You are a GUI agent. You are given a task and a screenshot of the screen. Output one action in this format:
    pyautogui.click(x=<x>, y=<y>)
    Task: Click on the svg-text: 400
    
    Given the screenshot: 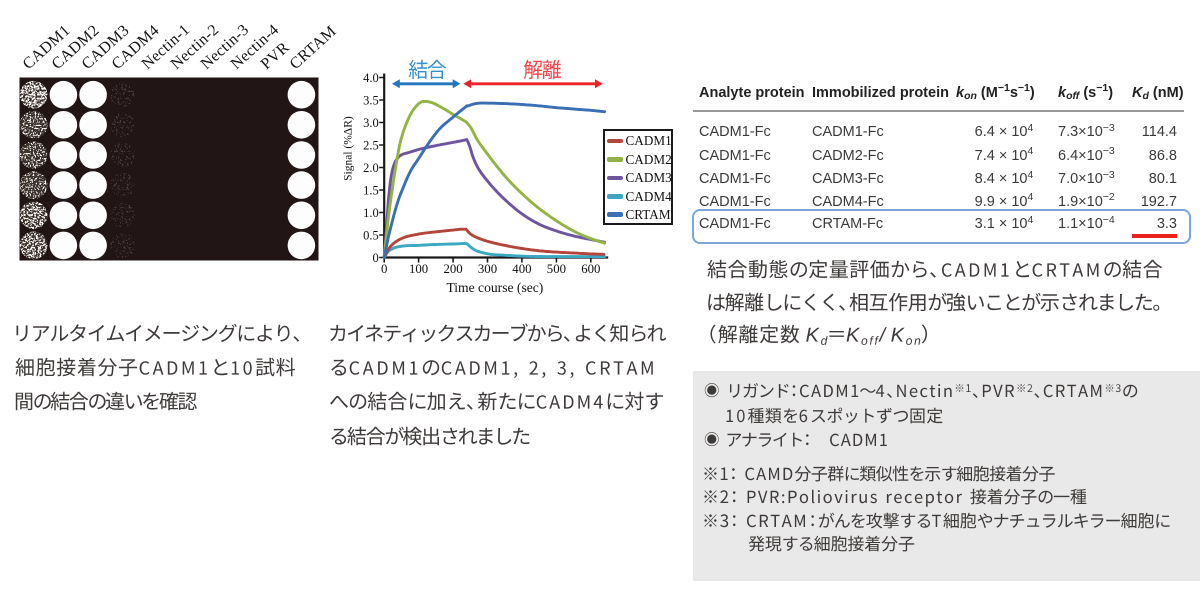 What is the action you would take?
    pyautogui.click(x=521, y=269)
    